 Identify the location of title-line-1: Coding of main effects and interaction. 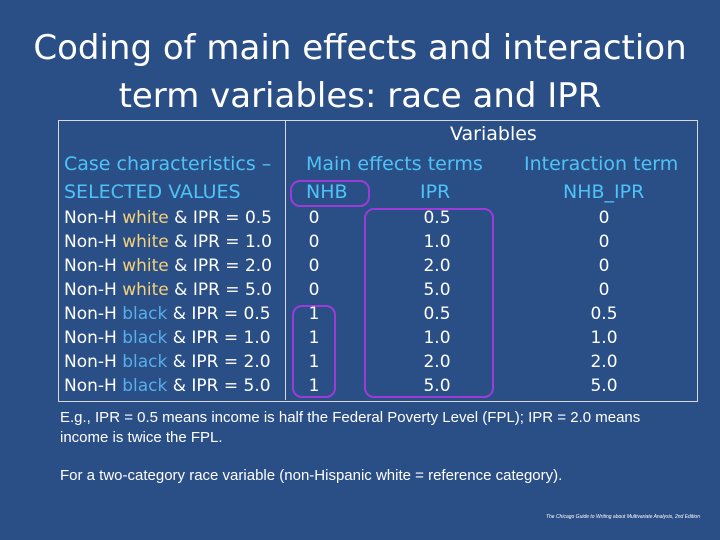
(360, 48).